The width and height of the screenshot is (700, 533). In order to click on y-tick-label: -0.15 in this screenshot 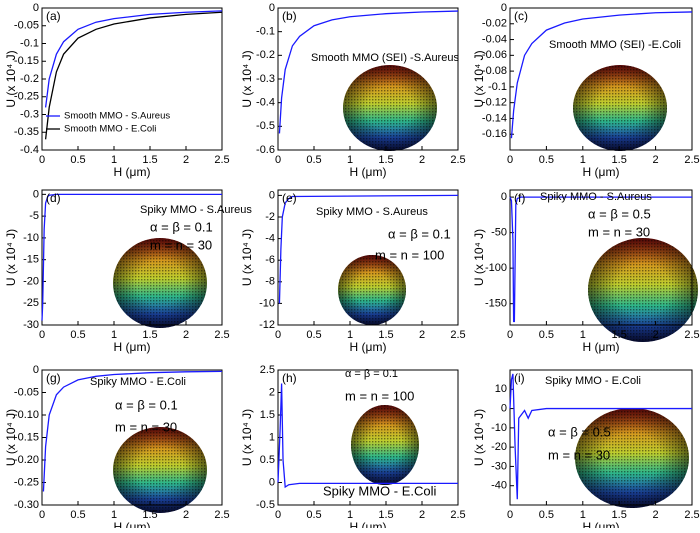, I will do `click(26, 61)`.